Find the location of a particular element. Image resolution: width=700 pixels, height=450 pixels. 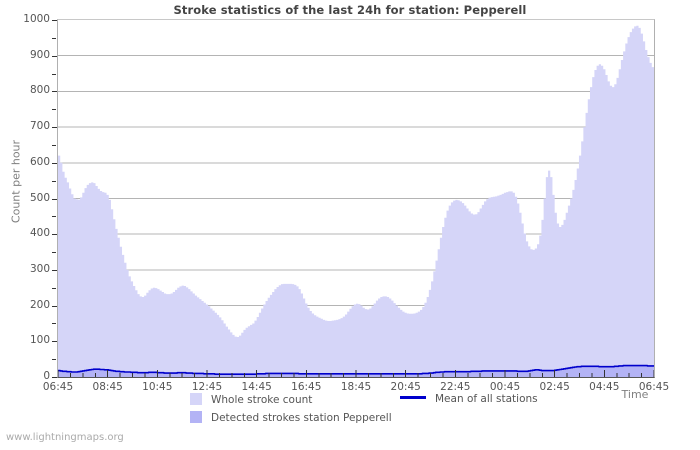

x-axis-tick-label: 02:45 is located at coordinates (554, 387).